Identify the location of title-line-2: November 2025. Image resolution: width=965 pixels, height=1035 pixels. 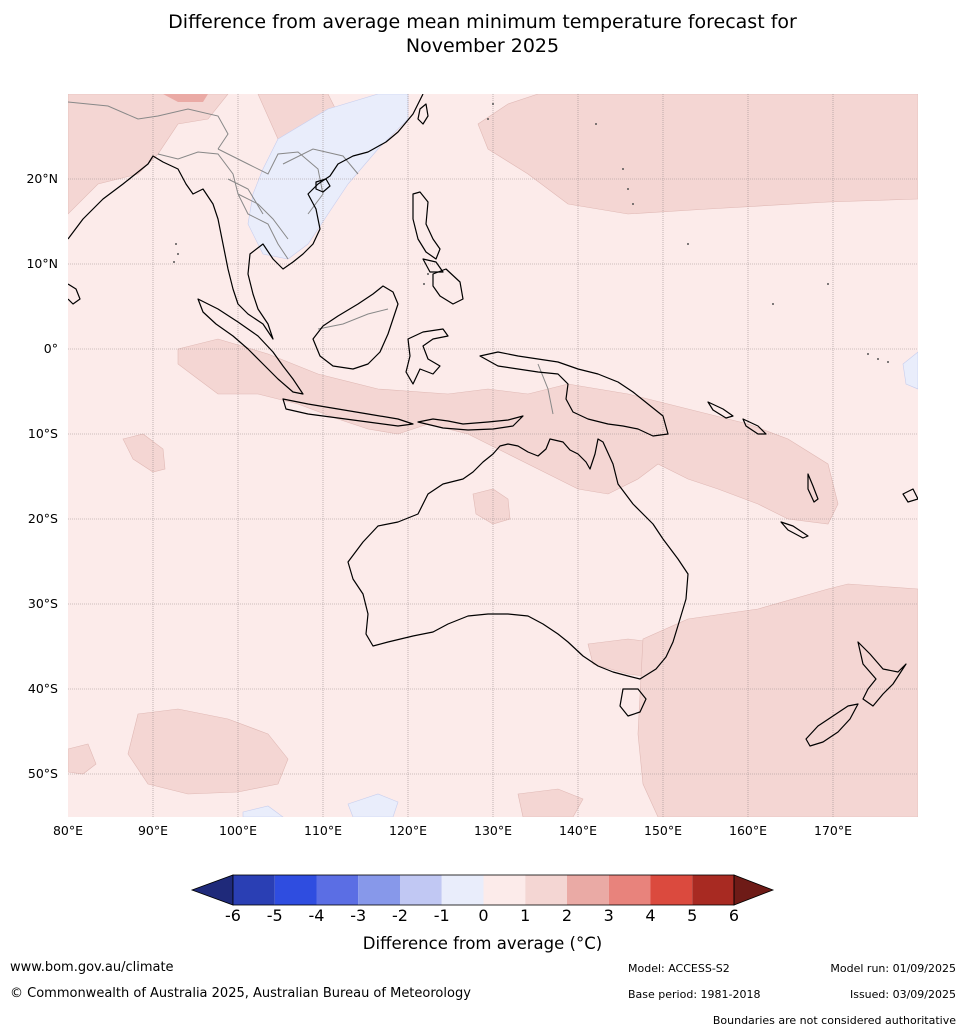
(482, 46).